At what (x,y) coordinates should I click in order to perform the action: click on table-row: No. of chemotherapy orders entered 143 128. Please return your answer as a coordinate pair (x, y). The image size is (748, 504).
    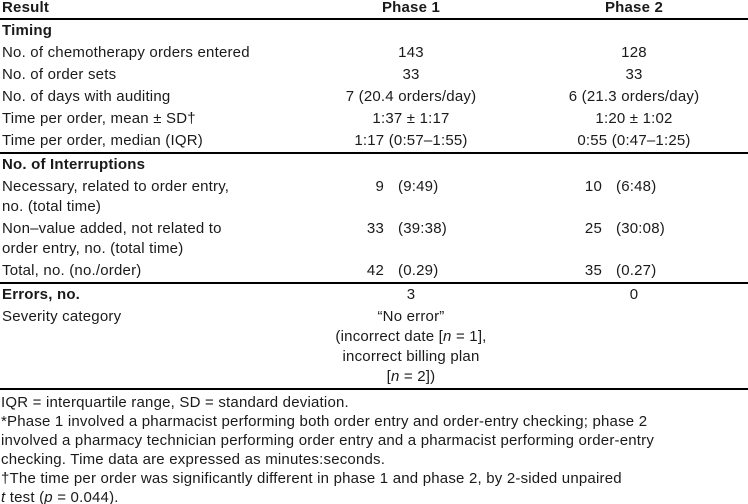
    Looking at the image, I should click on (374, 53).